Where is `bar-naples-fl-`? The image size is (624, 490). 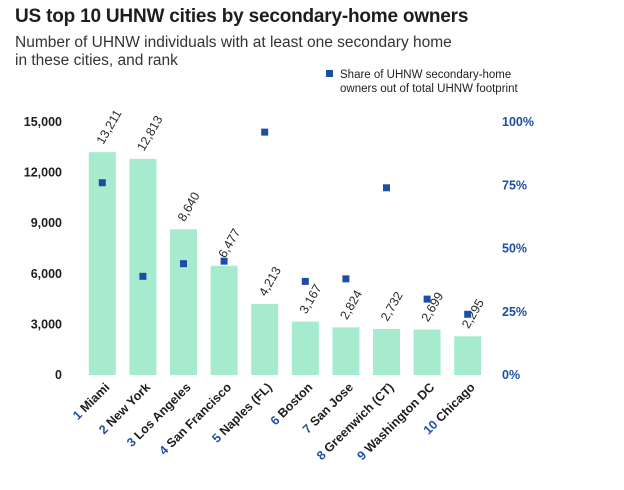
bar-naples-fl- is located at coordinates (265, 339).